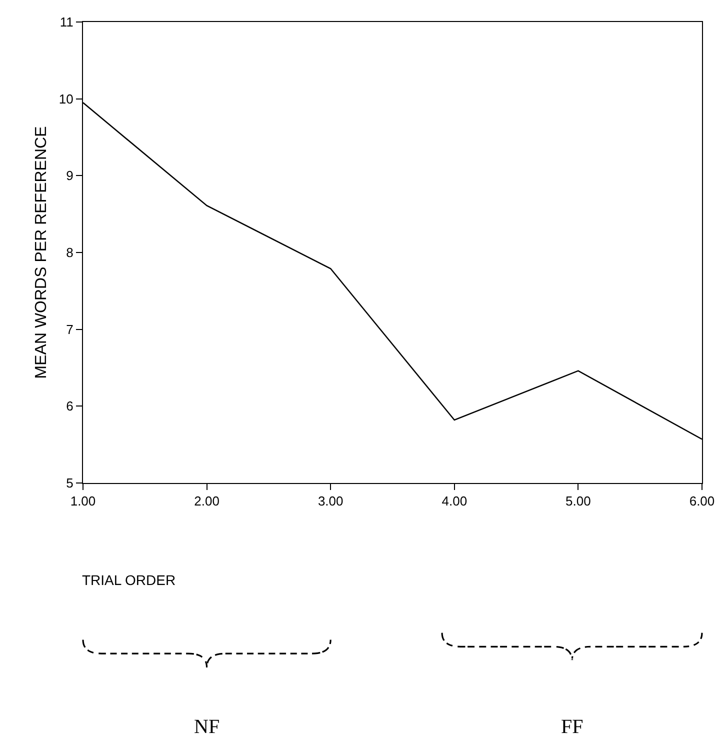 The width and height of the screenshot is (727, 756). Describe the element at coordinates (67, 22) in the screenshot. I see `y-tick-label: 11` at that location.